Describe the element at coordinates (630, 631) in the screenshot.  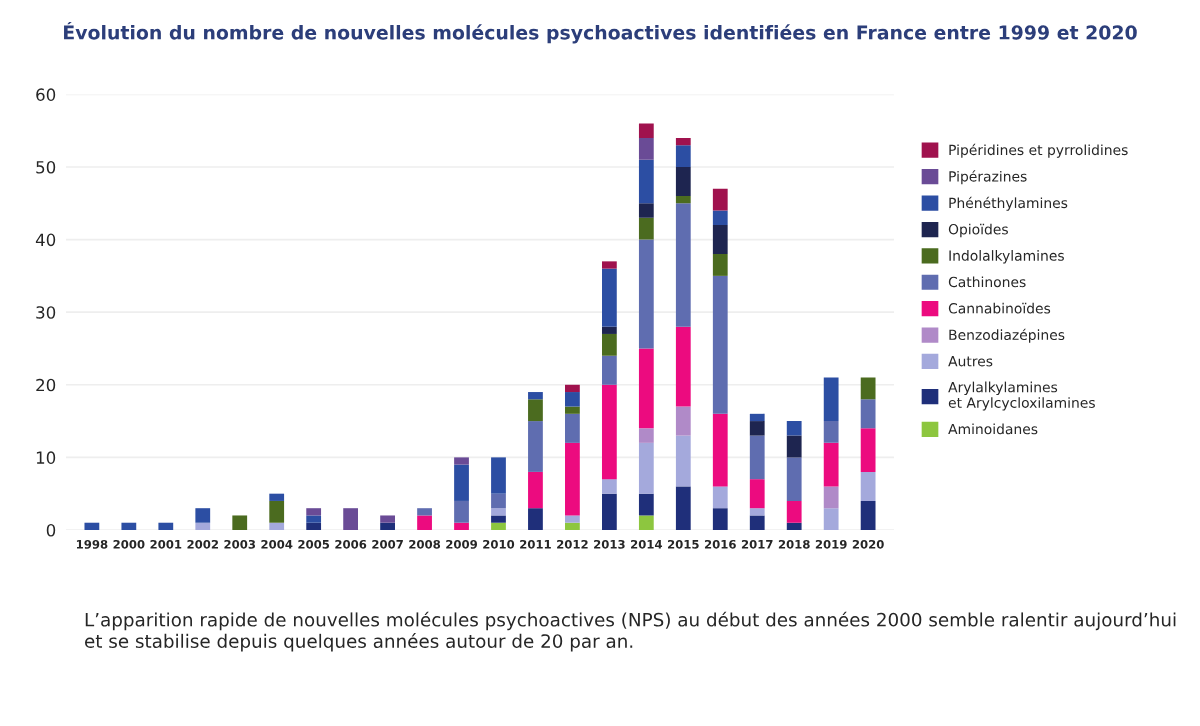
I see `text: L’apparition rapide de nouvelles molécules psychoactives (NPS) au début des années 2000 semble ralentir aujourd’hui et se stabilise depuis quelques années autour de 20 par an.` at that location.